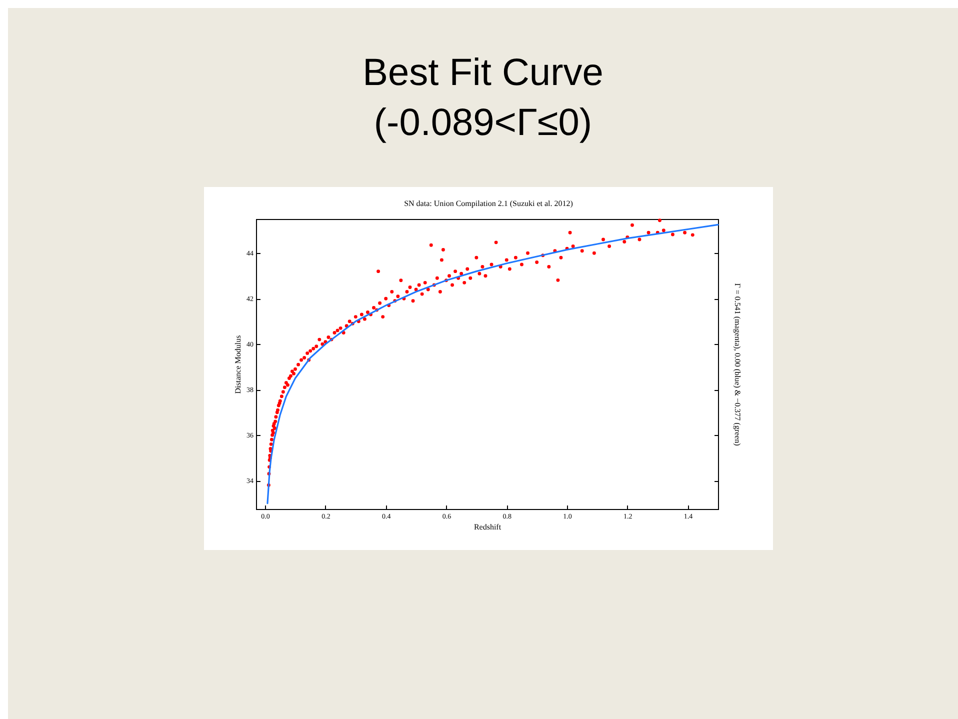  What do you see at coordinates (483, 73) in the screenshot?
I see `chart-title: Best Fit Curve` at bounding box center [483, 73].